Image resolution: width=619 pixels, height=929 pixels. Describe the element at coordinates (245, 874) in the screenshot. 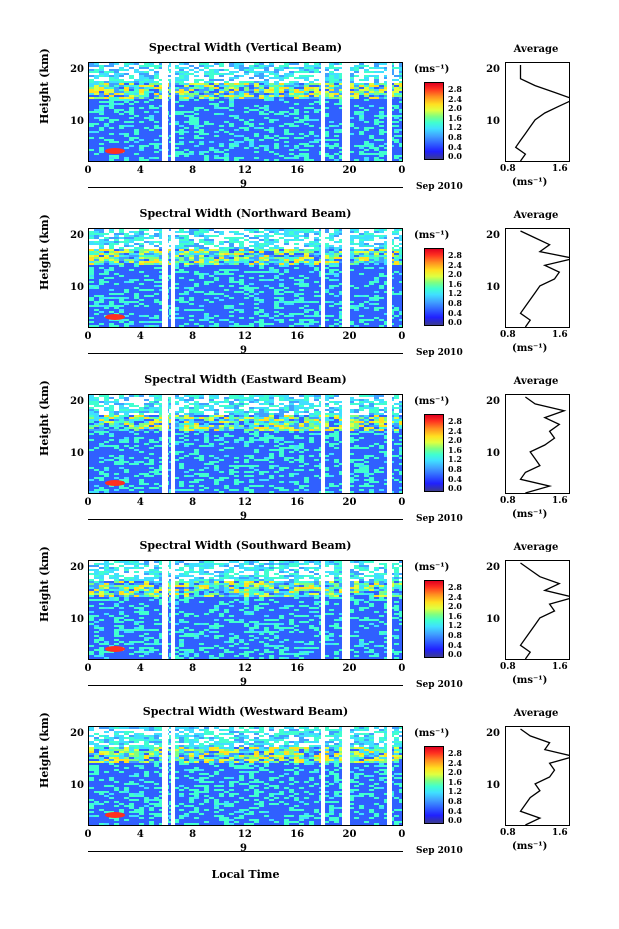

I see `x-axis-label: Local Time` at that location.